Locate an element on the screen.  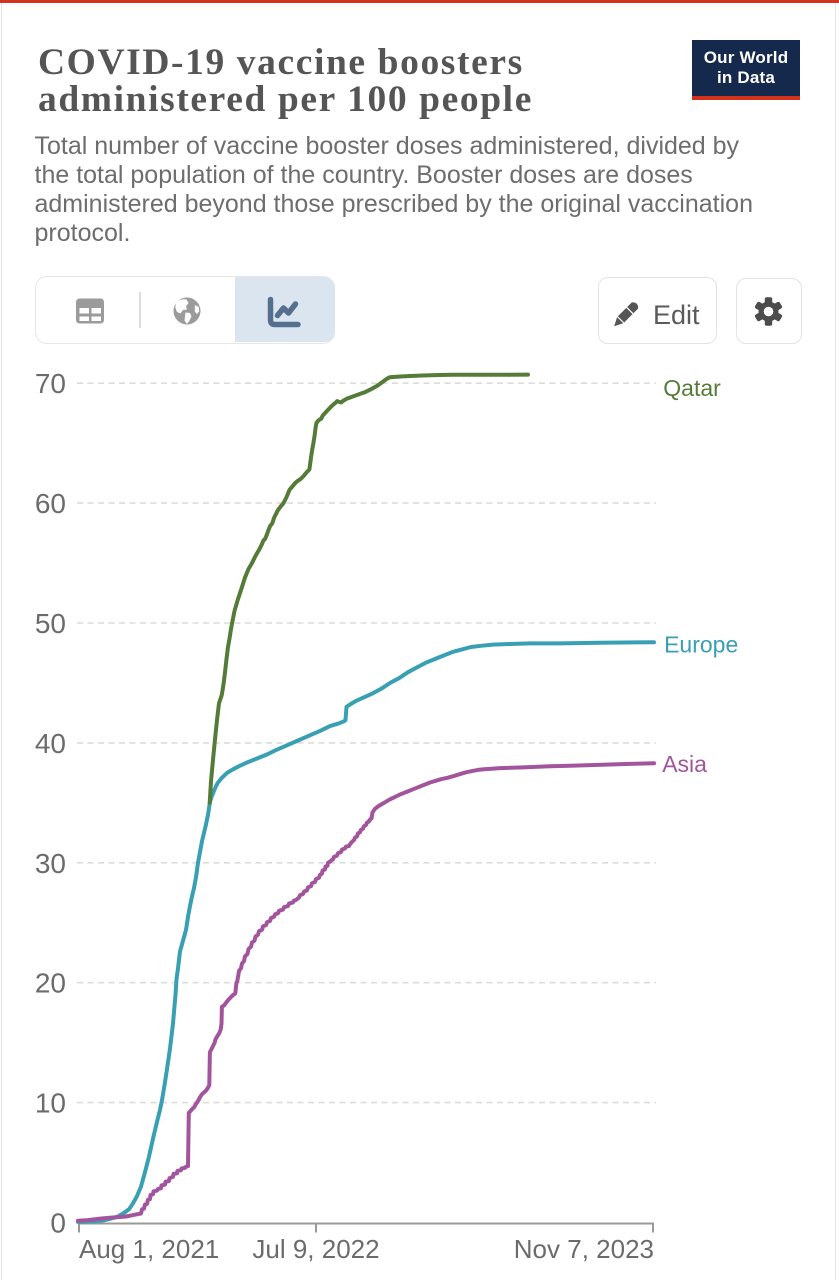
svg-text: 70 is located at coordinates (50, 383).